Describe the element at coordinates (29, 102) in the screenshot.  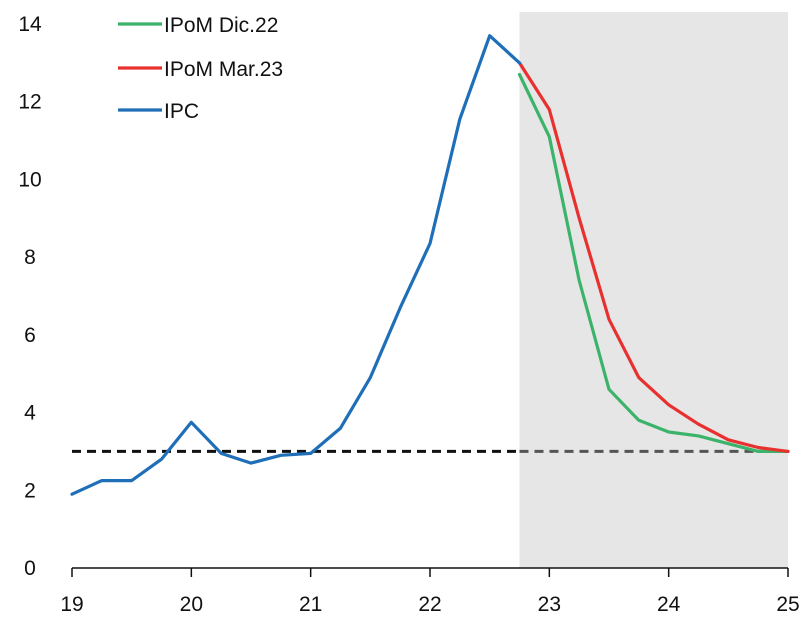
I see `y-tick-label: 12` at that location.